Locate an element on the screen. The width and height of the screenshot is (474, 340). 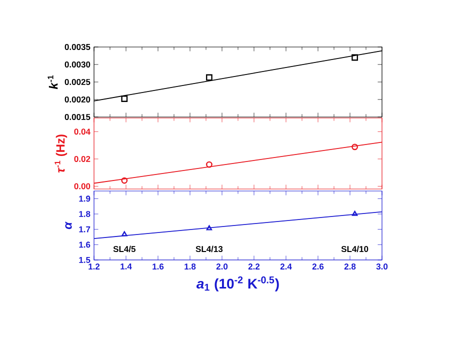
y-axis-title: α is located at coordinates (68, 226).